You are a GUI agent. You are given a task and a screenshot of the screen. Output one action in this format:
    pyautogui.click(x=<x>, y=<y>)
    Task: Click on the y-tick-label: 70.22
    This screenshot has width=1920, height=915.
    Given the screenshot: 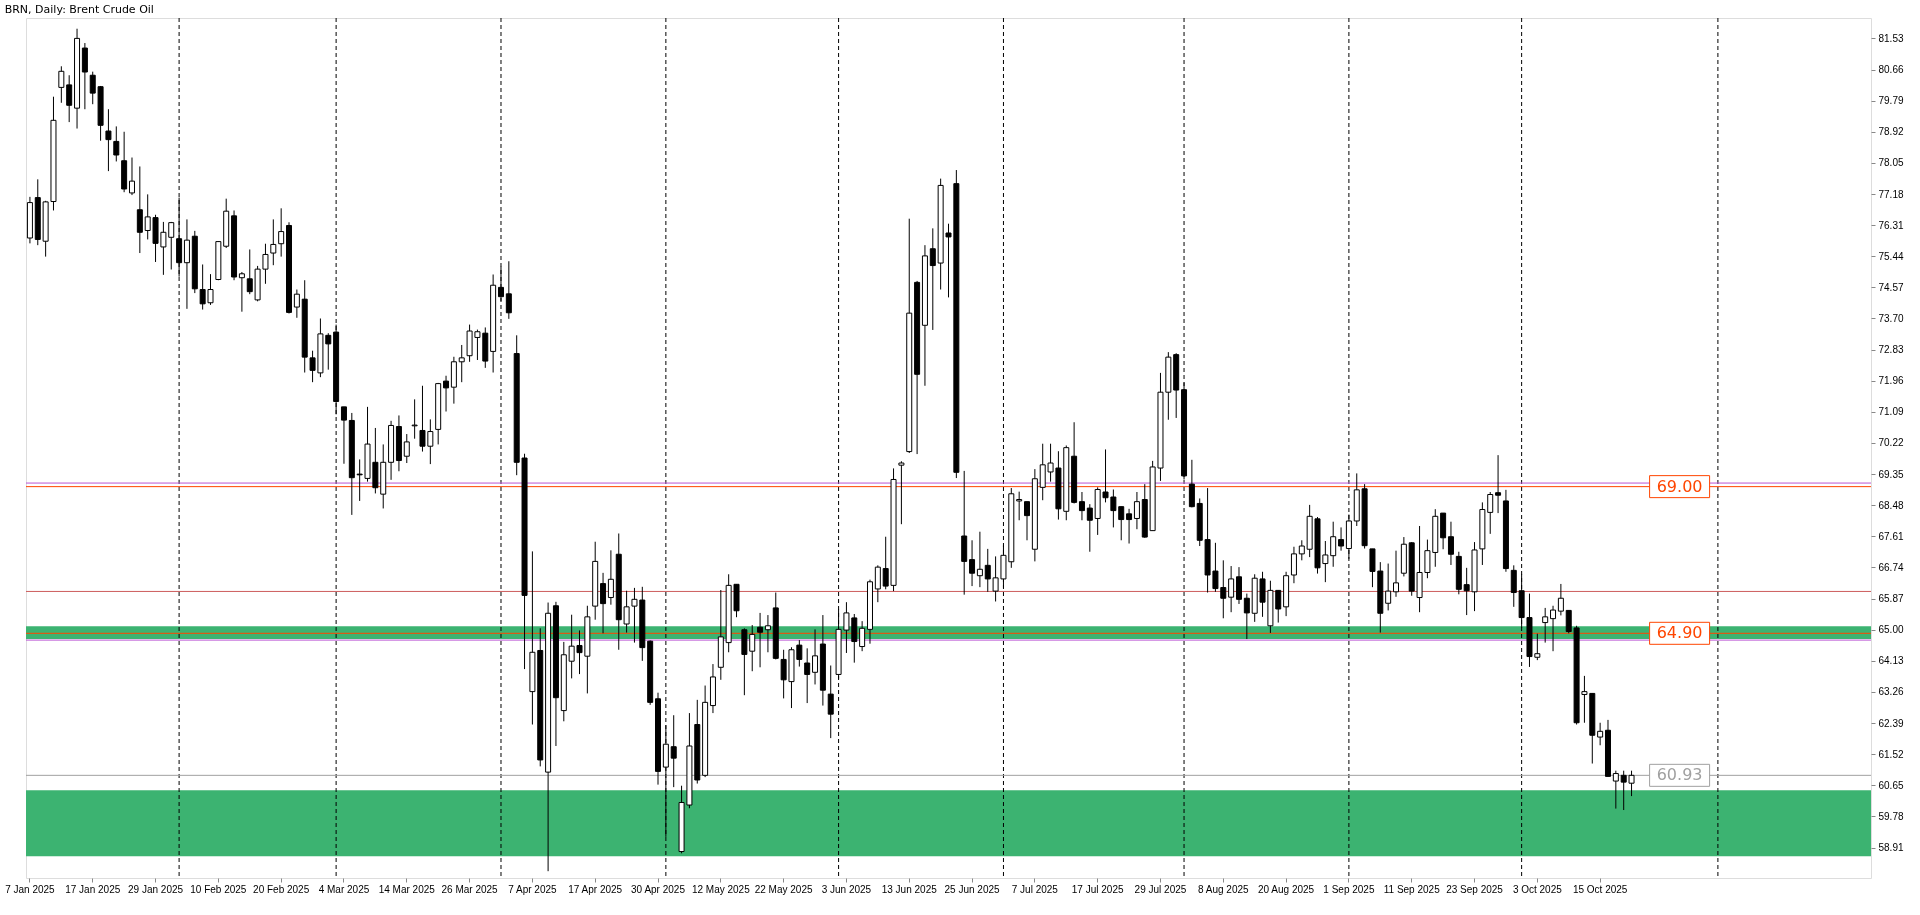 What is the action you would take?
    pyautogui.click(x=1891, y=443)
    